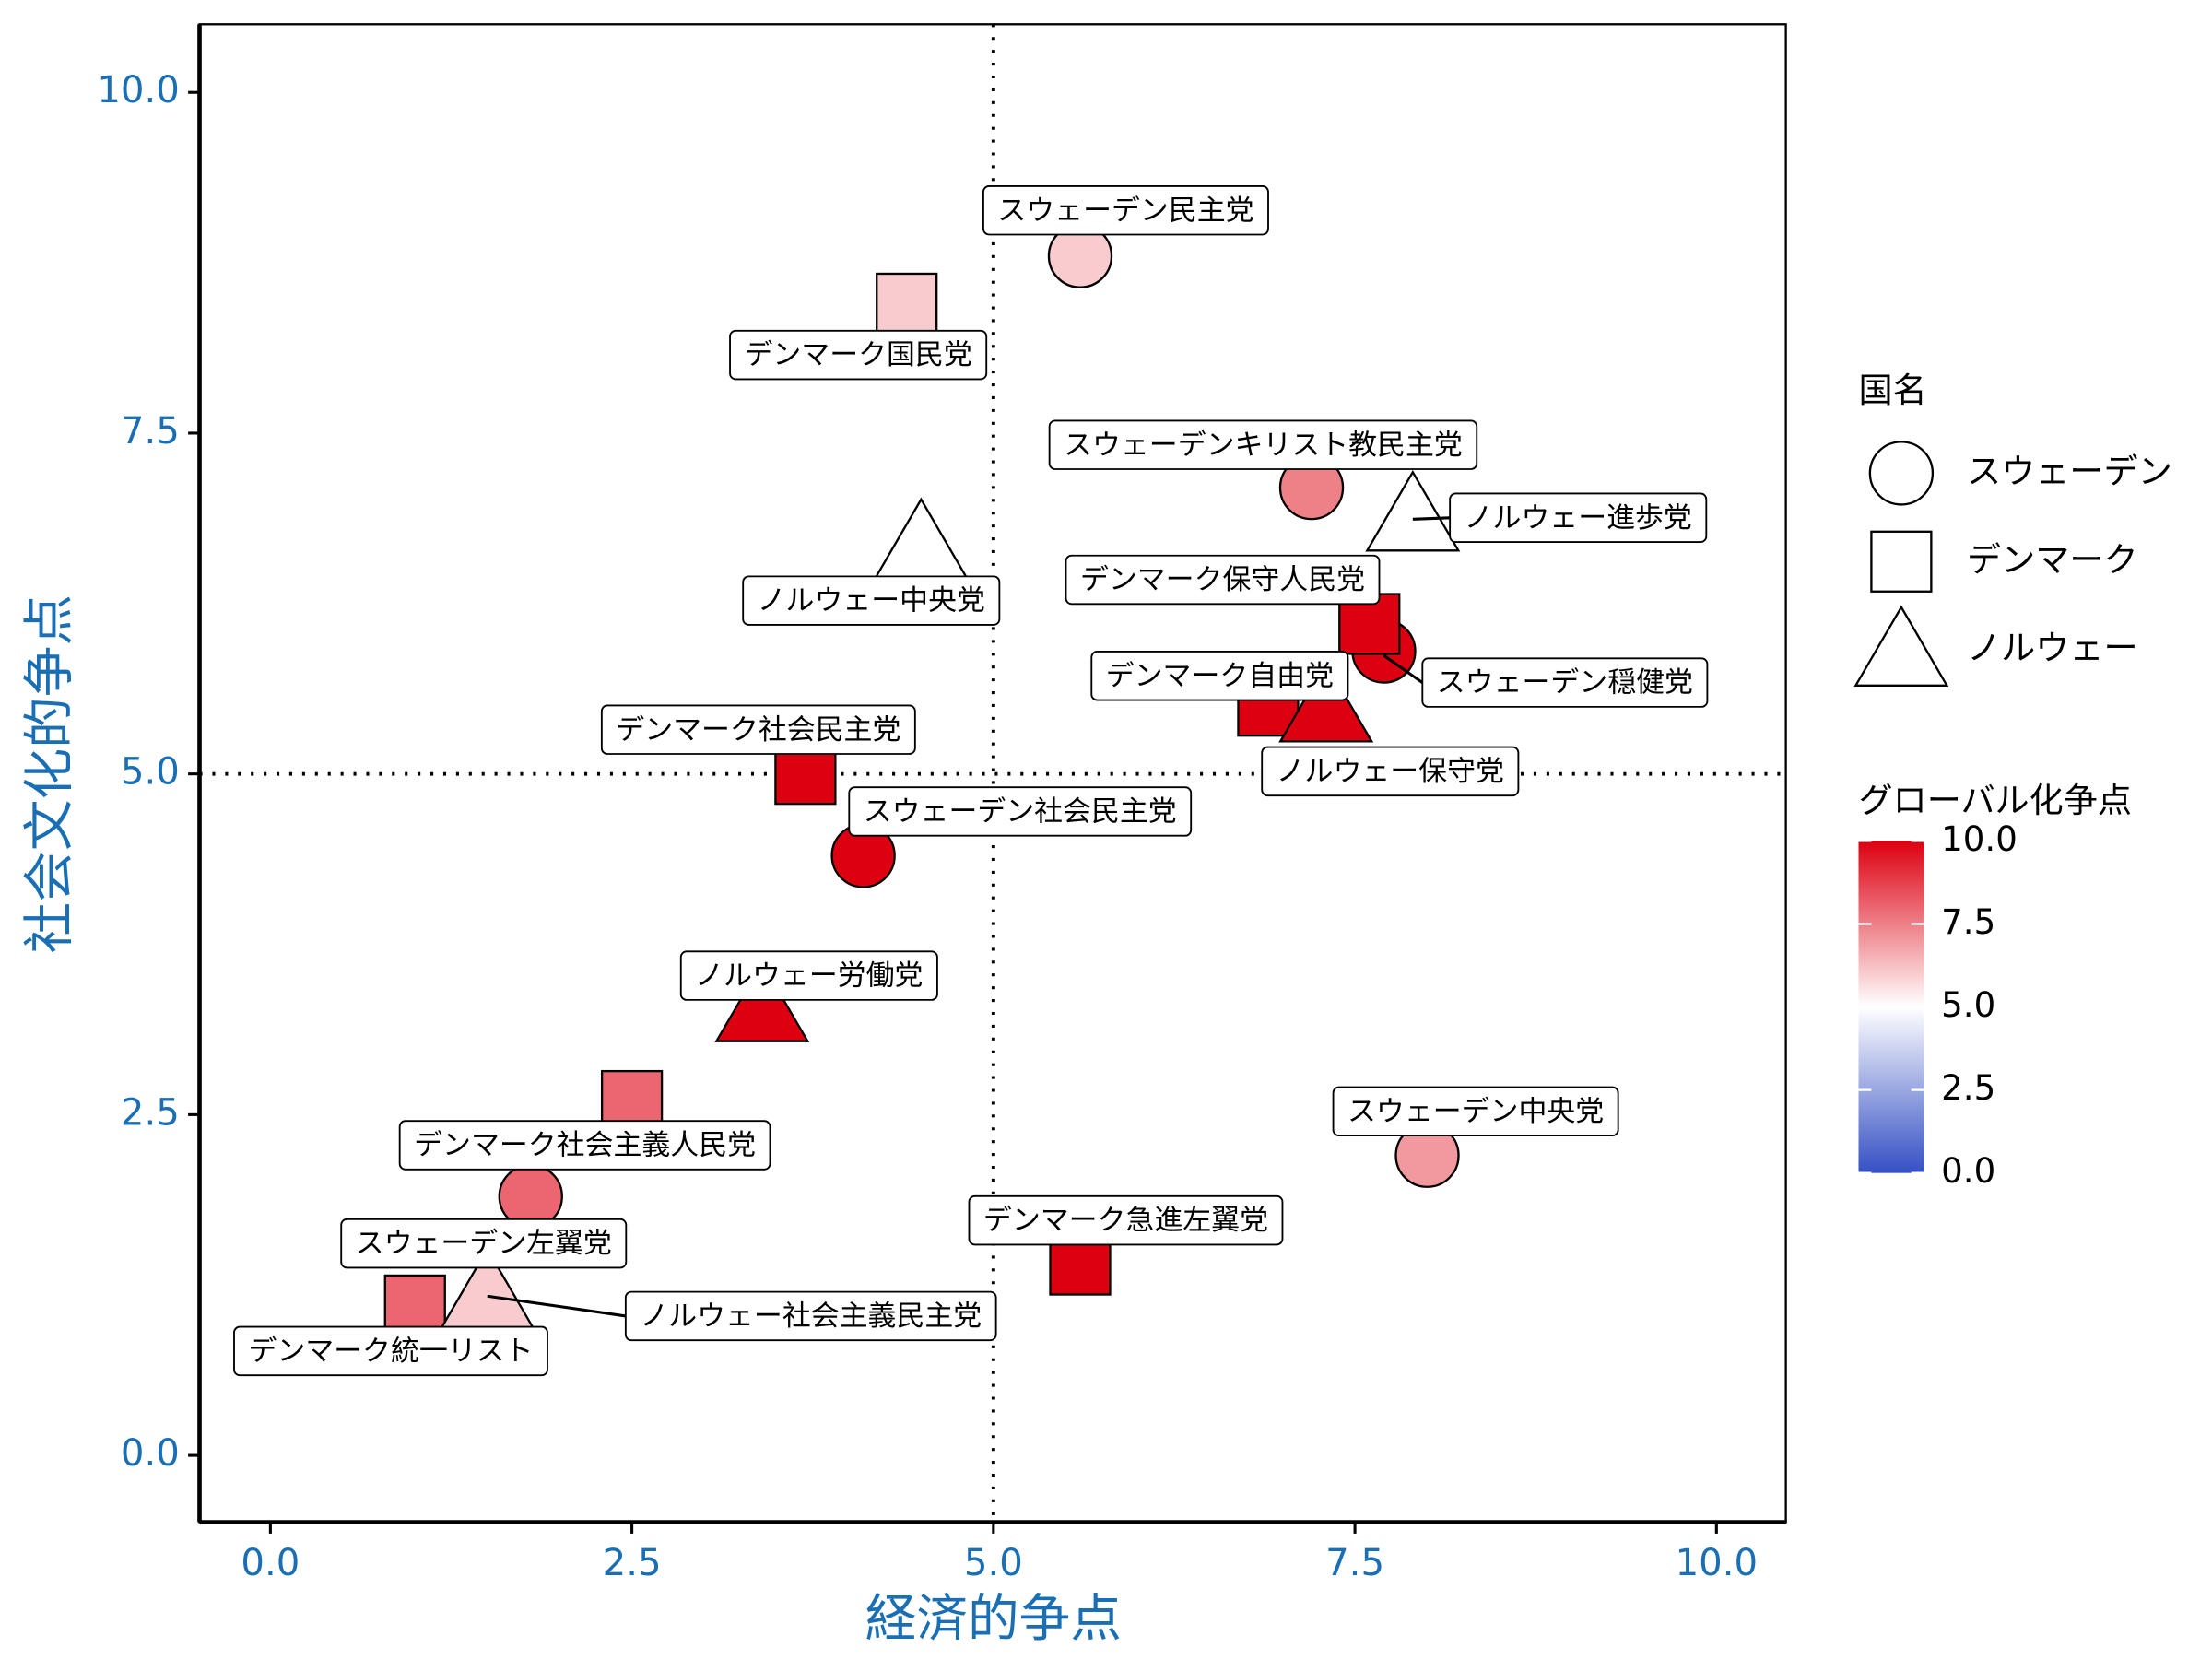 This screenshot has height=1659, width=2212. Describe the element at coordinates (993, 1563) in the screenshot. I see `x-tick-label: 5.0` at that location.